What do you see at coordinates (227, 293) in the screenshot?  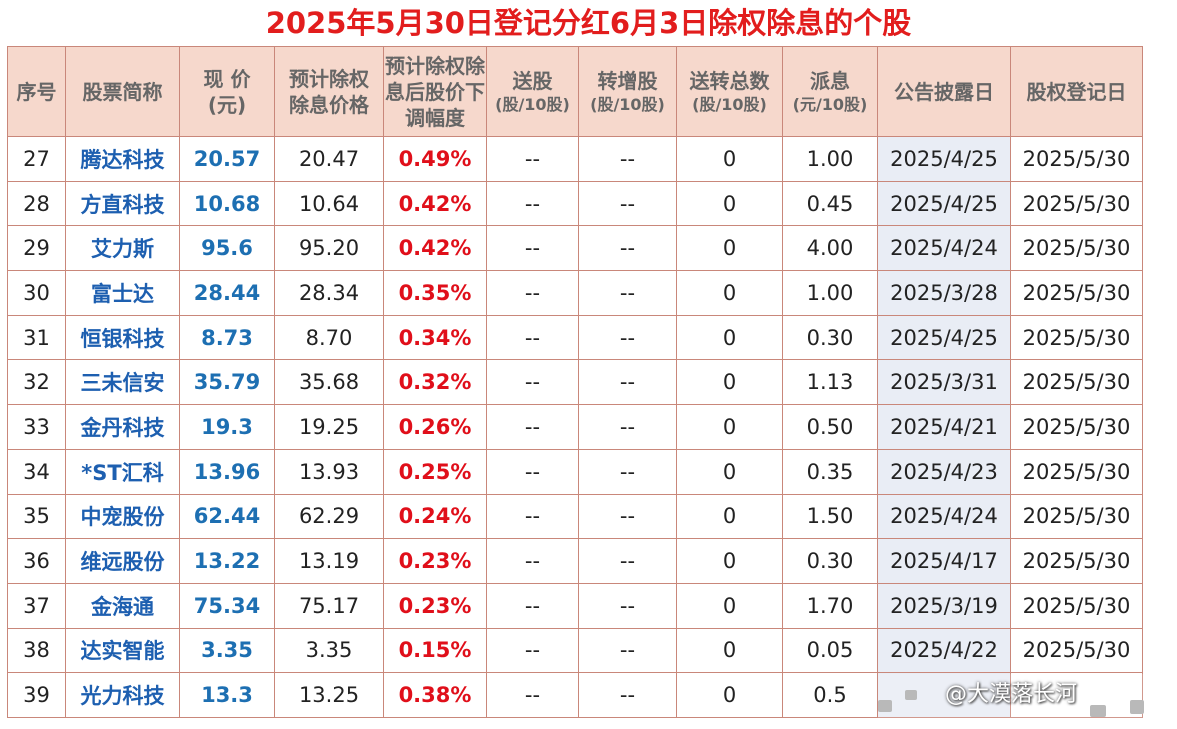 I see `cell-price: 28.44` at bounding box center [227, 293].